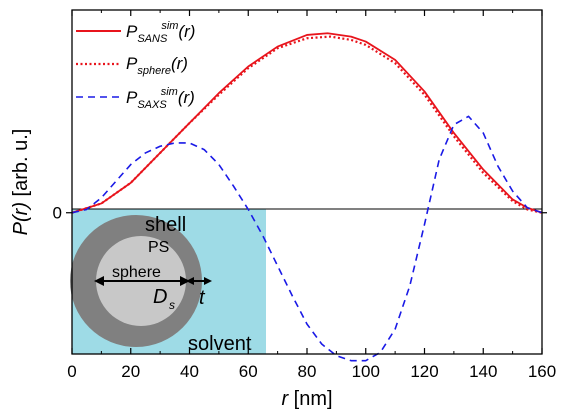 The width and height of the screenshot is (561, 412). Describe the element at coordinates (424, 371) in the screenshot. I see `x-tick-label: 120` at that location.